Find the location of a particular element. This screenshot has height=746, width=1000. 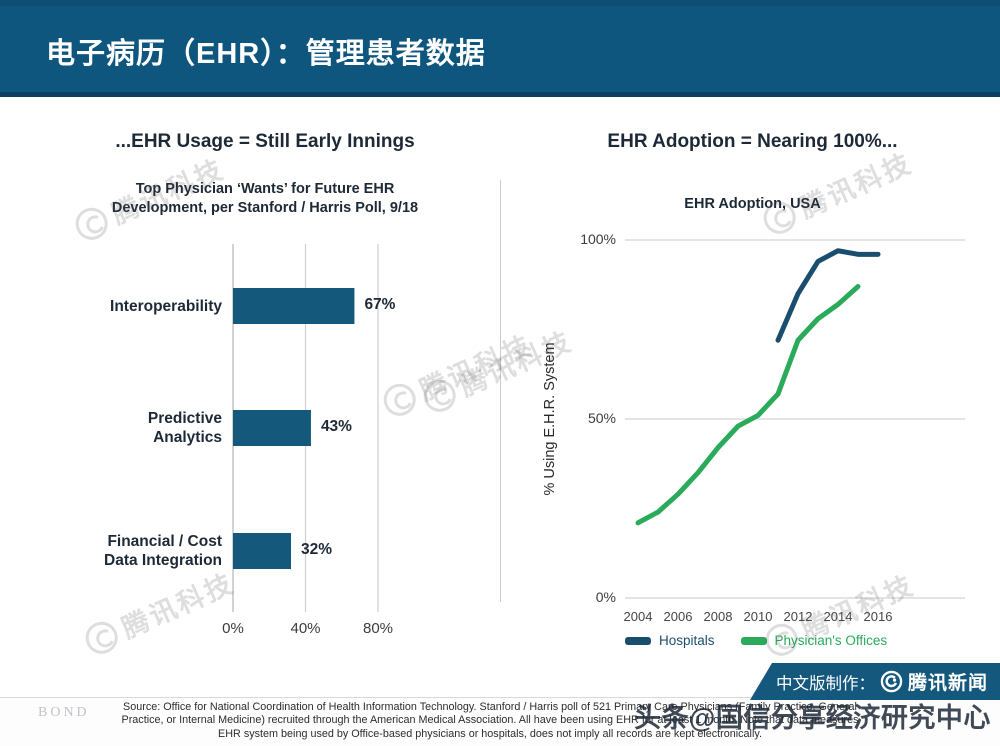

x-tick-label: 2010 is located at coordinates (758, 616).